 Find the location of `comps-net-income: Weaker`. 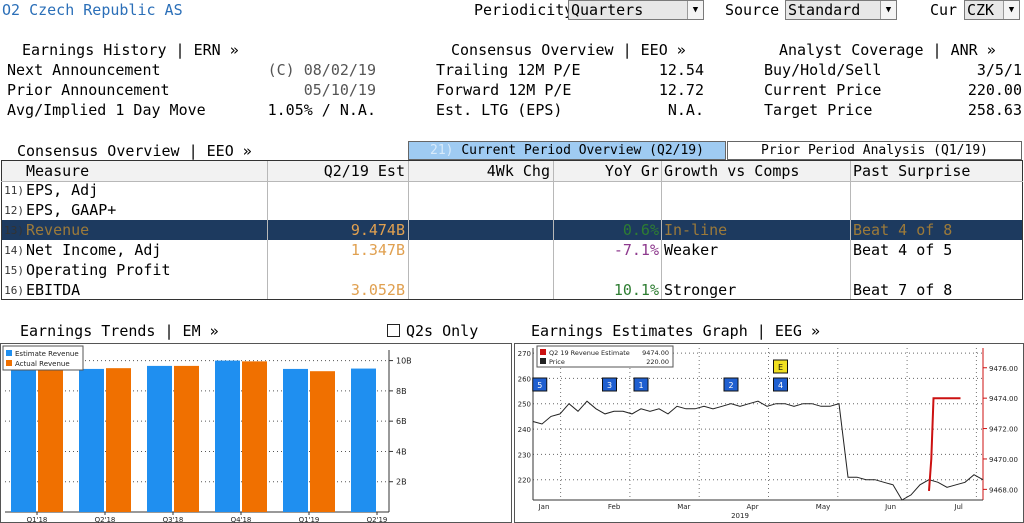

comps-net-income: Weaker is located at coordinates (691, 250).